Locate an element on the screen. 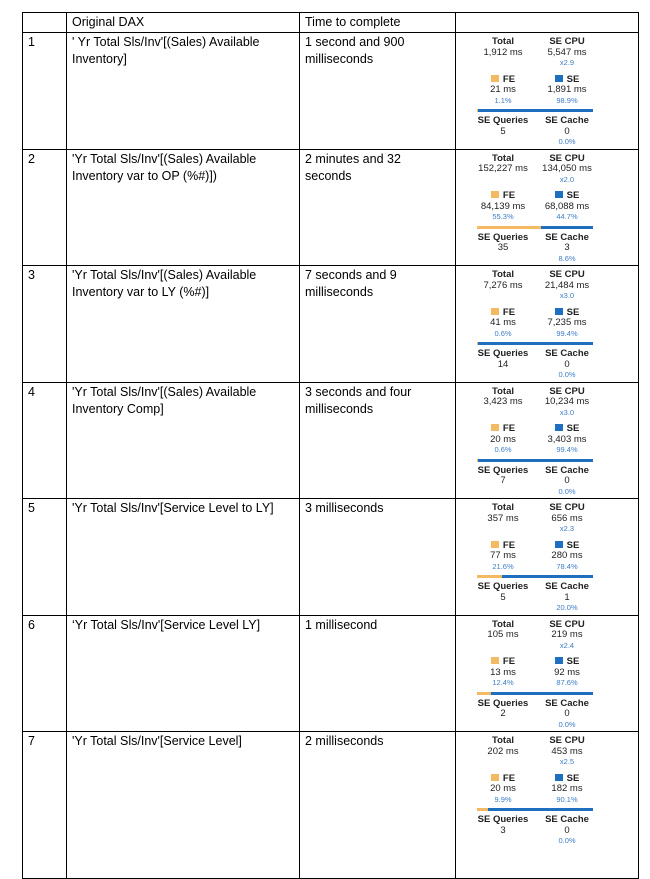  se-queries-value: 14 is located at coordinates (503, 364).